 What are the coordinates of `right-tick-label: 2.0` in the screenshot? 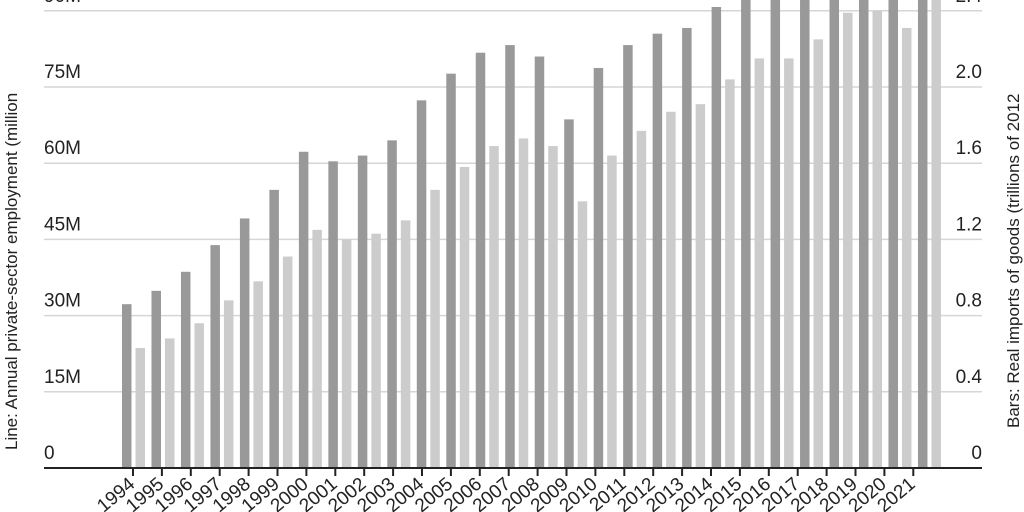 It's located at (969, 72).